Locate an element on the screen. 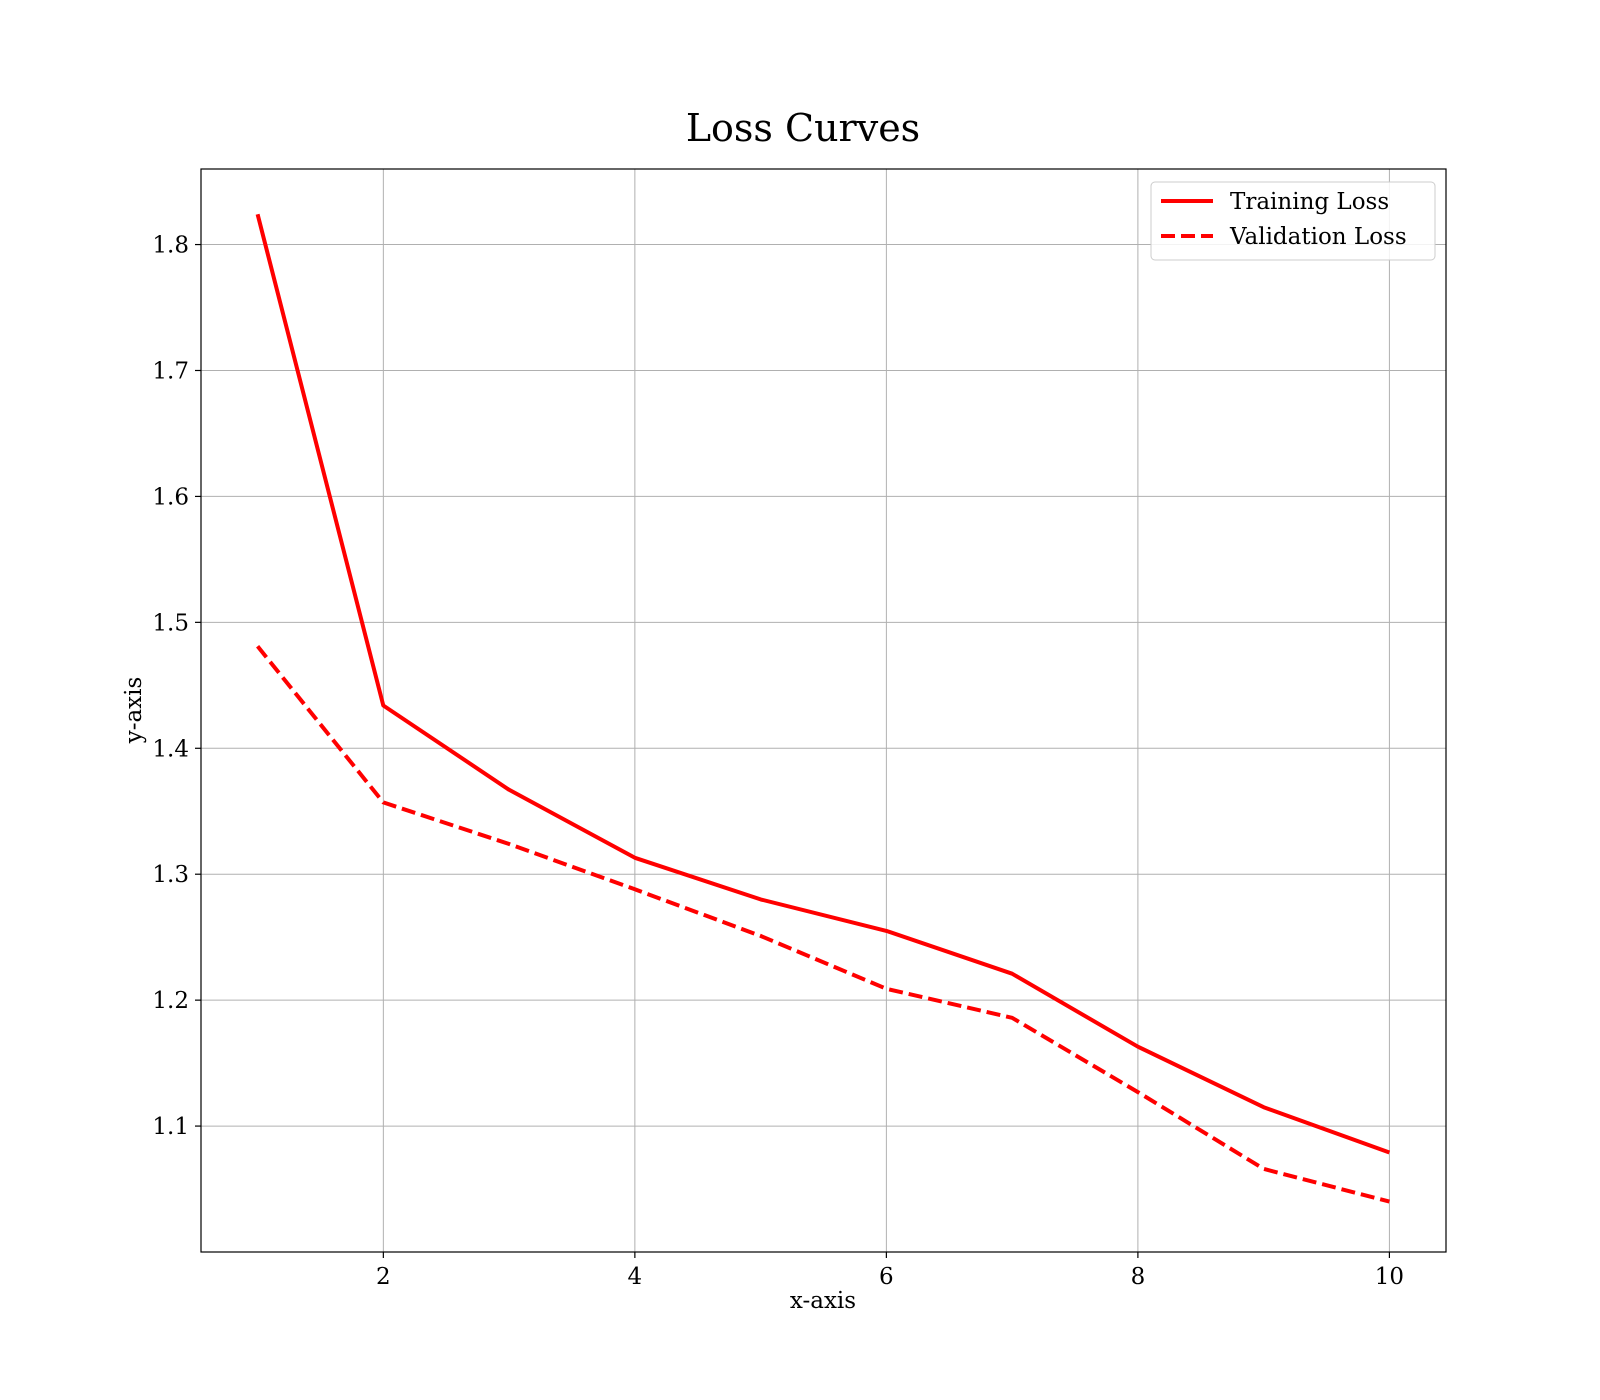 The width and height of the screenshot is (1600, 1400). y-tick-label: 1.7 is located at coordinates (170, 371).